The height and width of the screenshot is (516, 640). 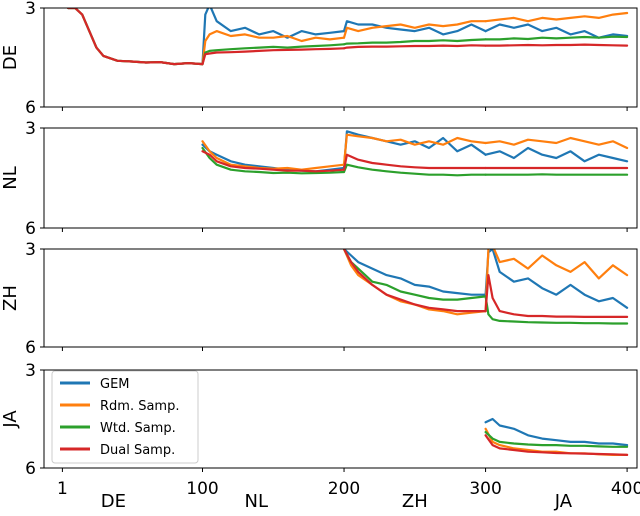 I want to click on segment-label-de: DE, so click(x=113, y=501).